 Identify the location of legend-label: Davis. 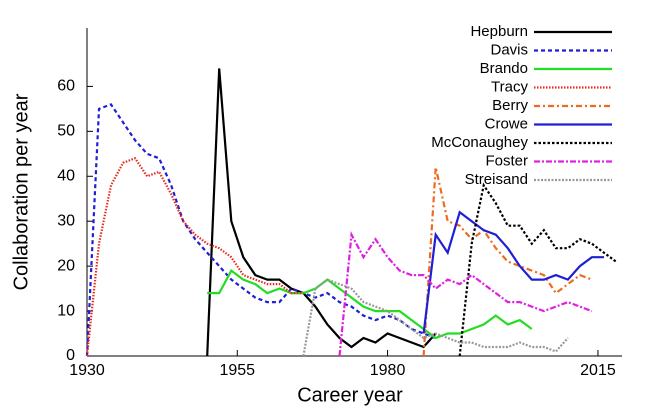
(509, 49).